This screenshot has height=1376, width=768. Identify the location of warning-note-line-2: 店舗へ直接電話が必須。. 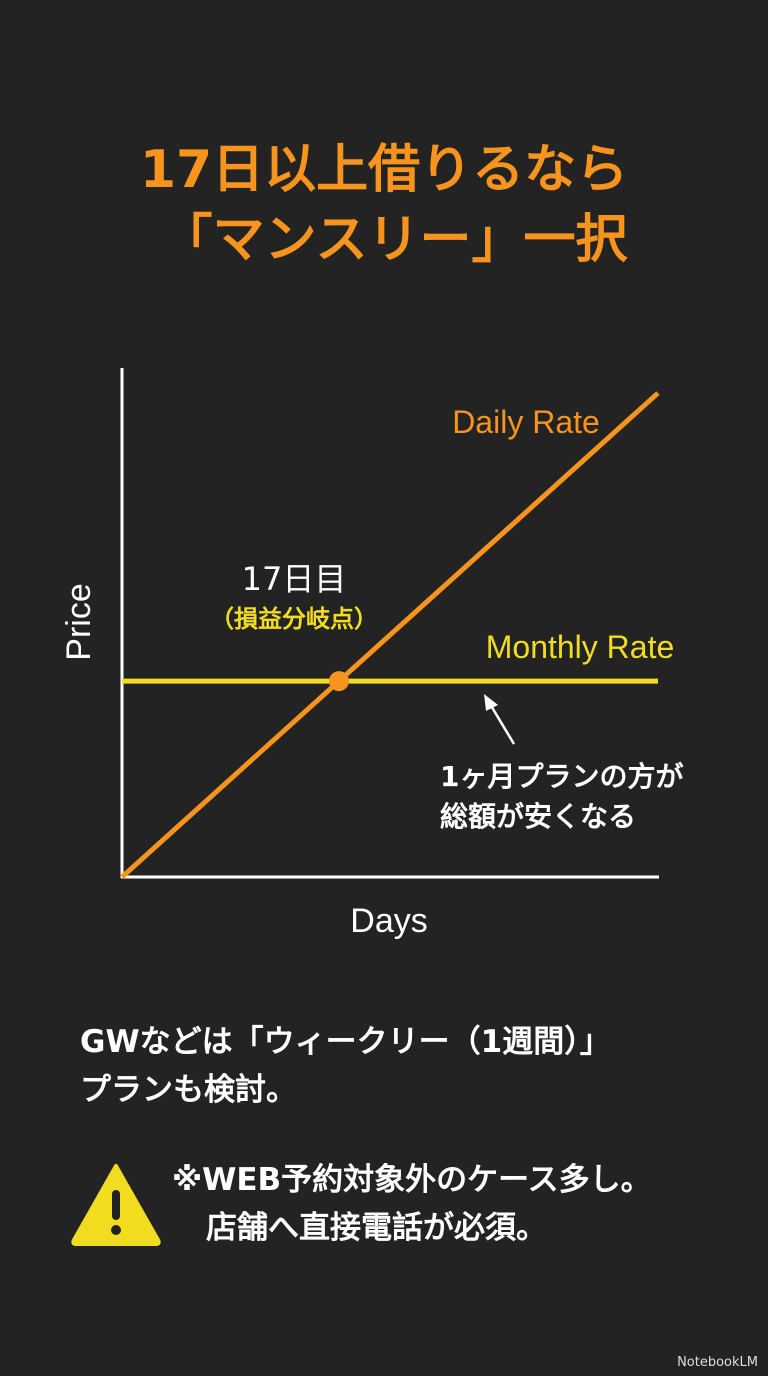
(376, 1228).